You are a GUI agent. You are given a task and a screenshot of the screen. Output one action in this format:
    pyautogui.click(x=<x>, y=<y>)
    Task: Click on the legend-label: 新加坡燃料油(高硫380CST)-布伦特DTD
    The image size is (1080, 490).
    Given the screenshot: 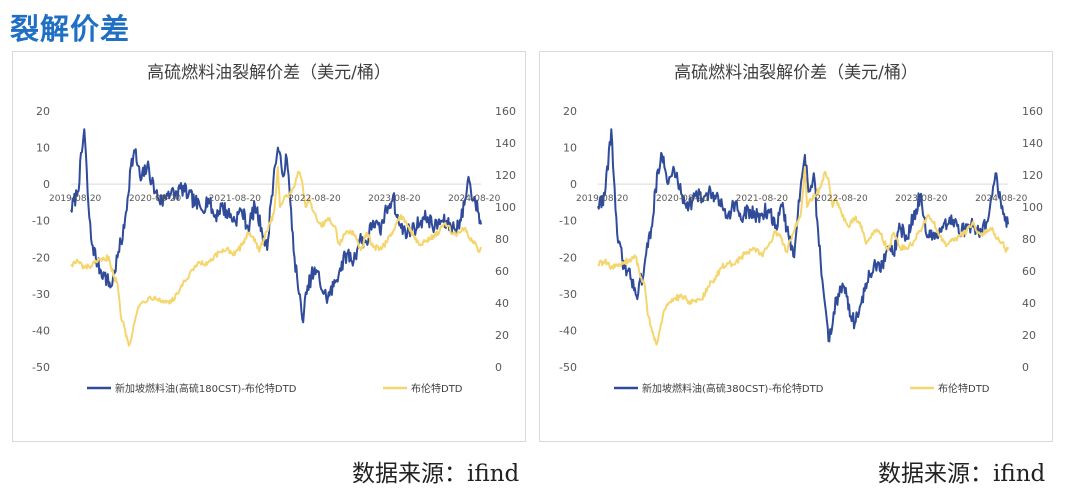 What is the action you would take?
    pyautogui.click(x=733, y=388)
    